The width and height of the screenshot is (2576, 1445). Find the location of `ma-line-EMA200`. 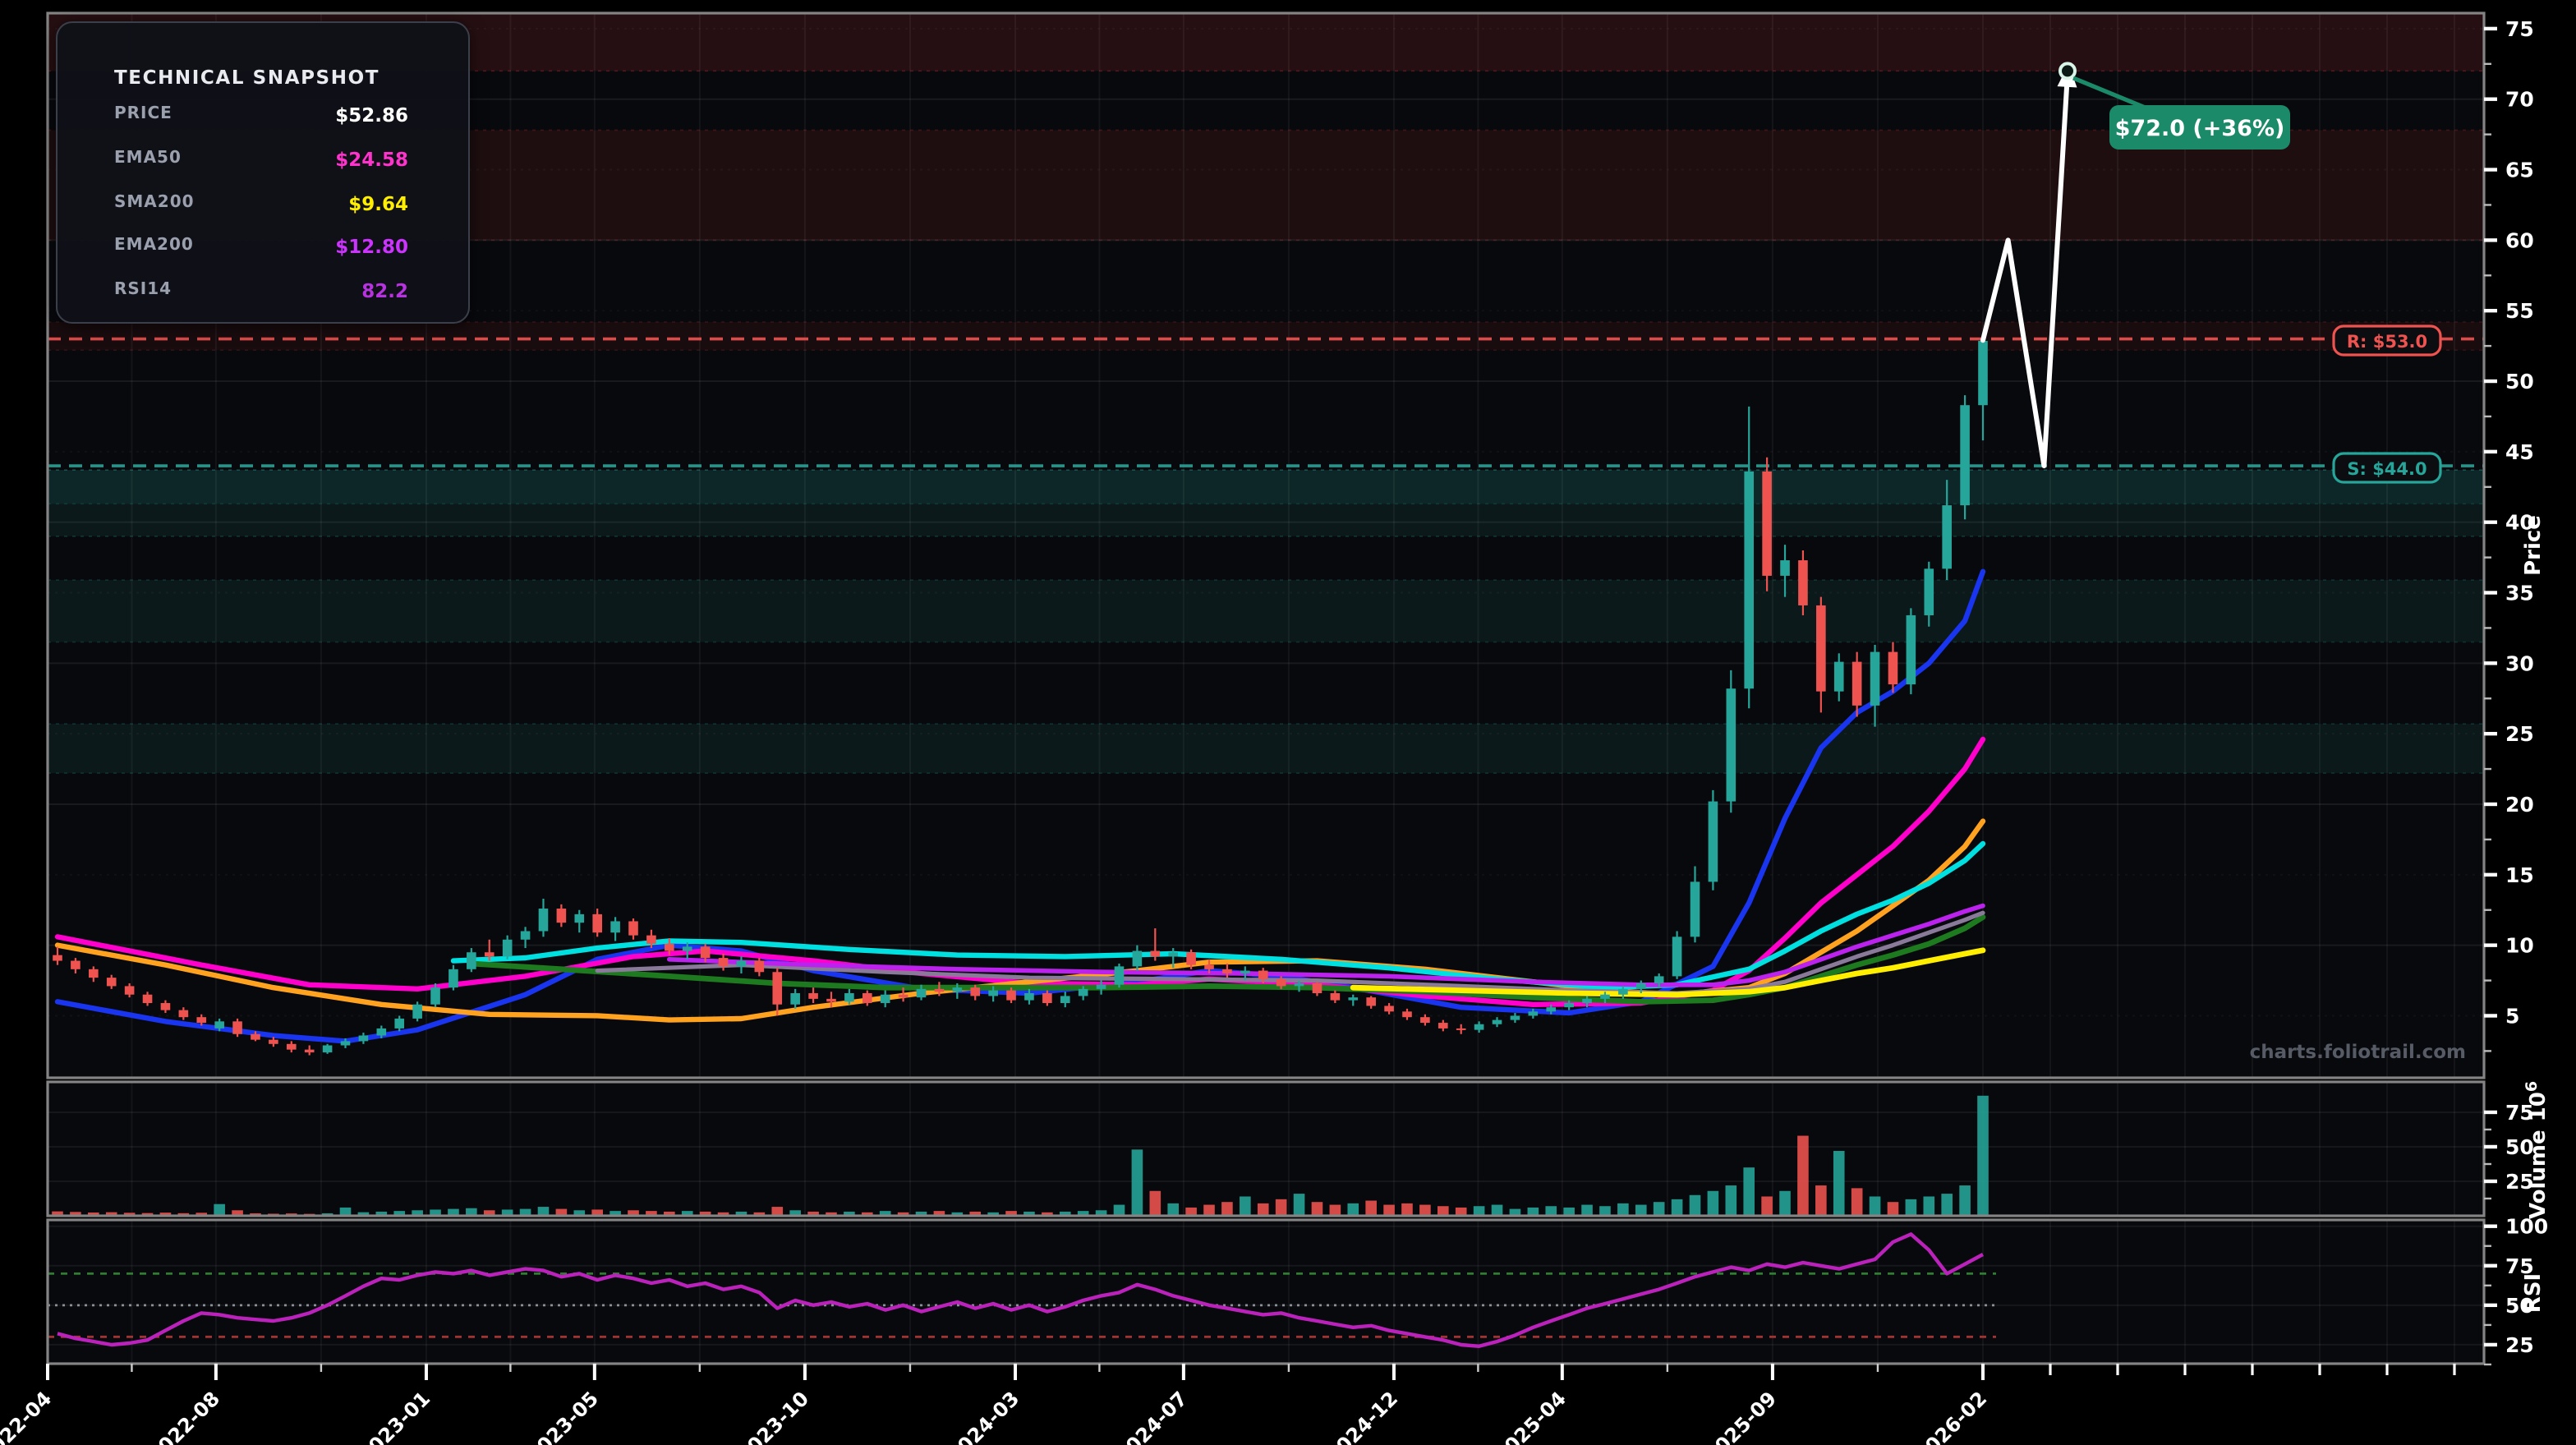

ma-line-EMA200 is located at coordinates (1325, 945).